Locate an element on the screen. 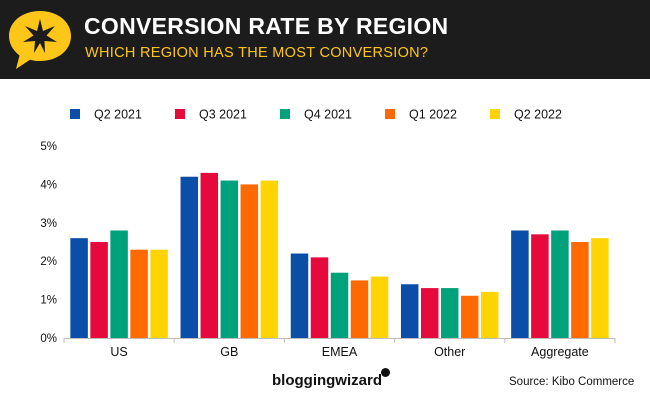  x-axis: US GB EMEA Other Aggregate is located at coordinates (339, 348).